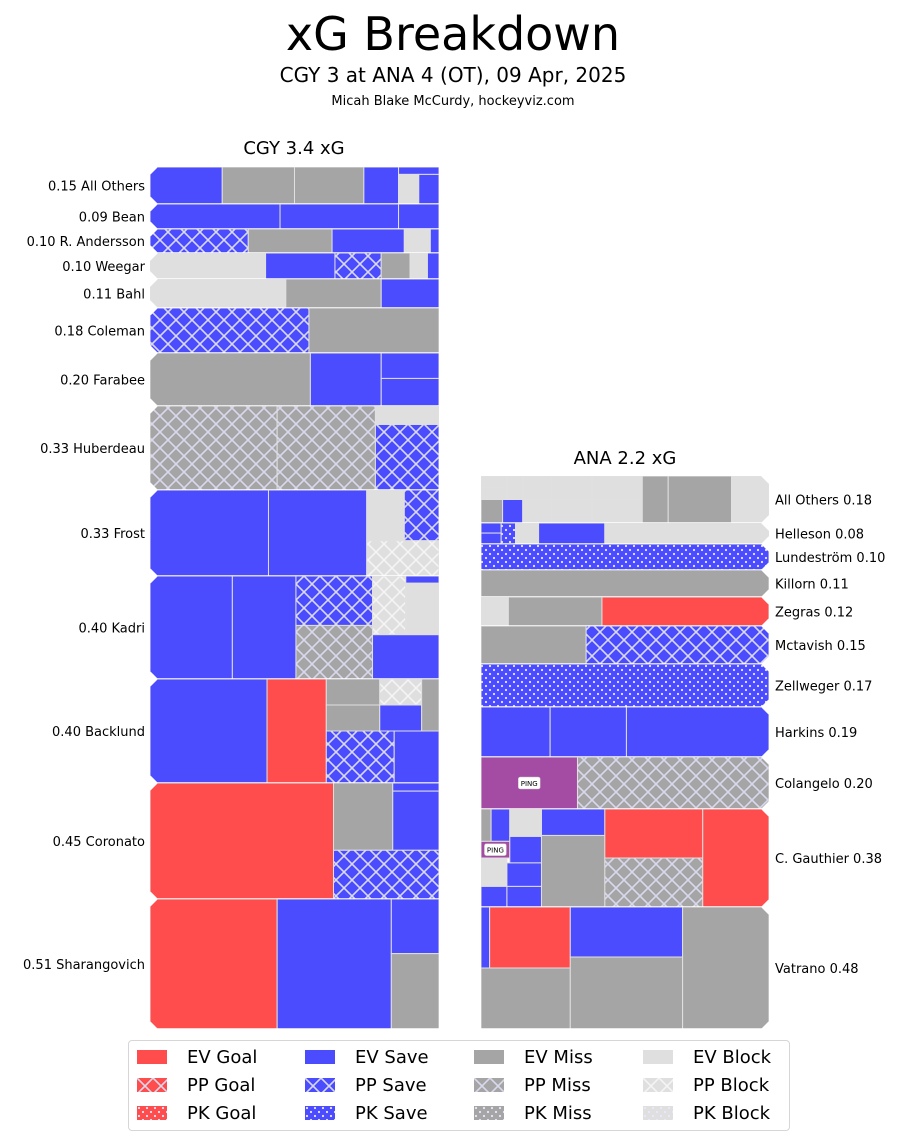 The image size is (906, 1142). I want to click on legend-item: PK Block, so click(706, 1113).